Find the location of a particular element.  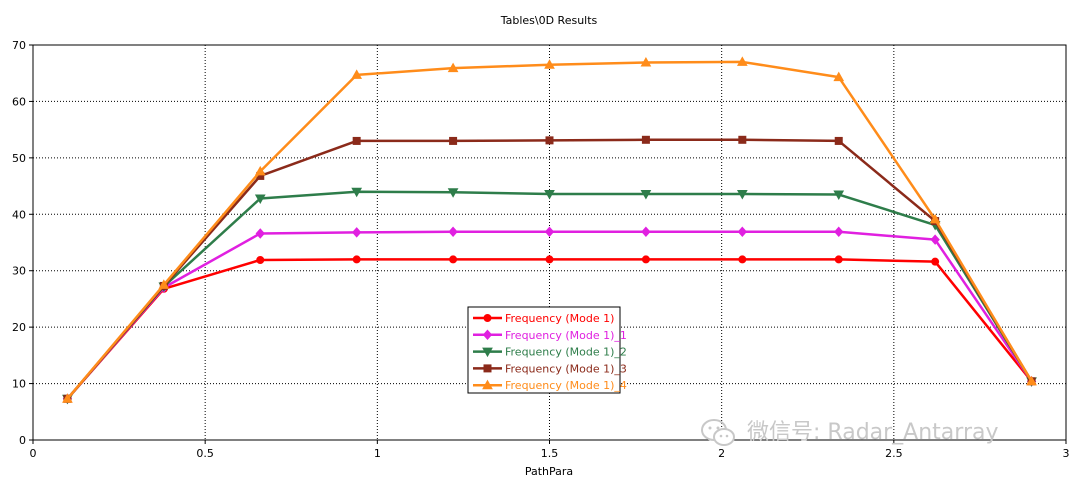

legend-item: Frequency (Mode 1) is located at coordinates (543, 318).